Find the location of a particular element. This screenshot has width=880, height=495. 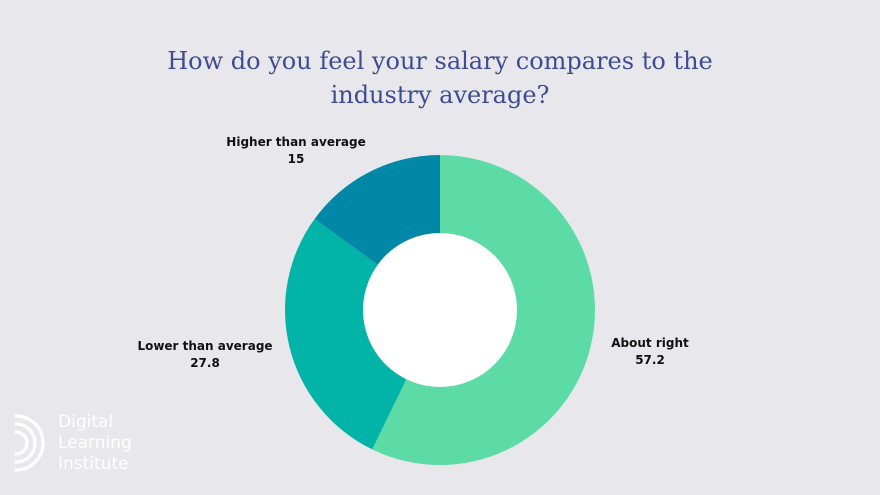

slice-category-label: Higher than average is located at coordinates (296, 142).